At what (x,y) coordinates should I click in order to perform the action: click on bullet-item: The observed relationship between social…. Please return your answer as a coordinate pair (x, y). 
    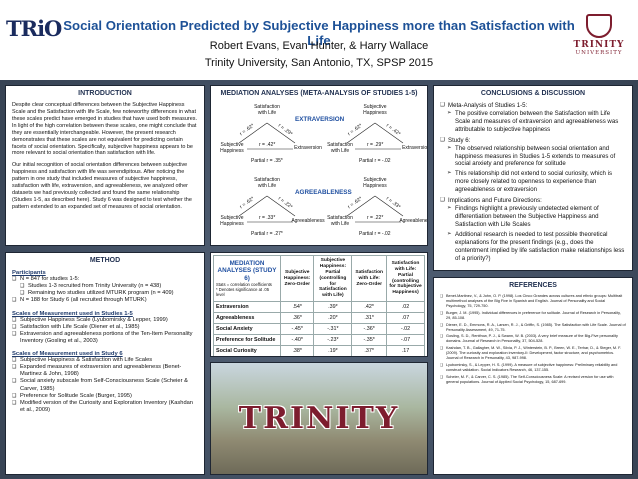
    Looking at the image, I should click on (533, 157).